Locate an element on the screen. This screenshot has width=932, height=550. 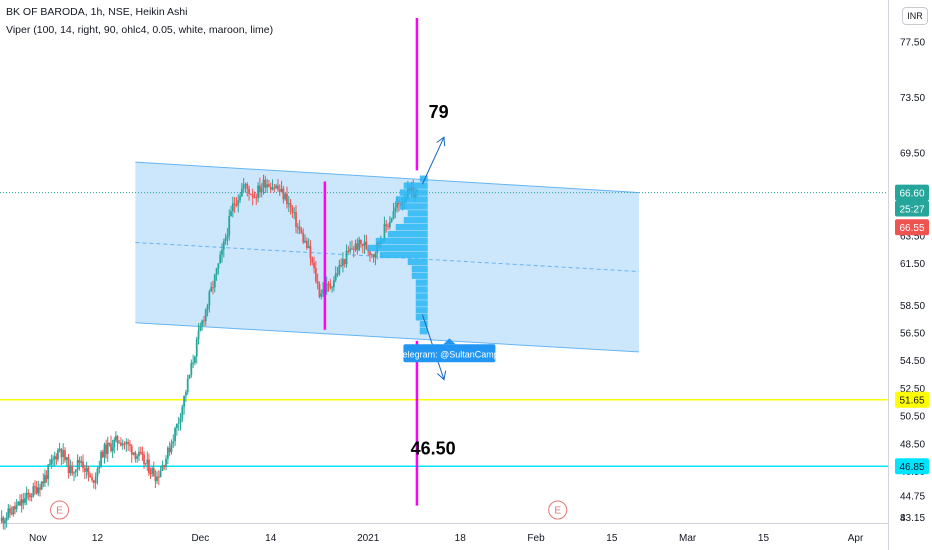
price-label-0: 66.60 is located at coordinates (911, 194).